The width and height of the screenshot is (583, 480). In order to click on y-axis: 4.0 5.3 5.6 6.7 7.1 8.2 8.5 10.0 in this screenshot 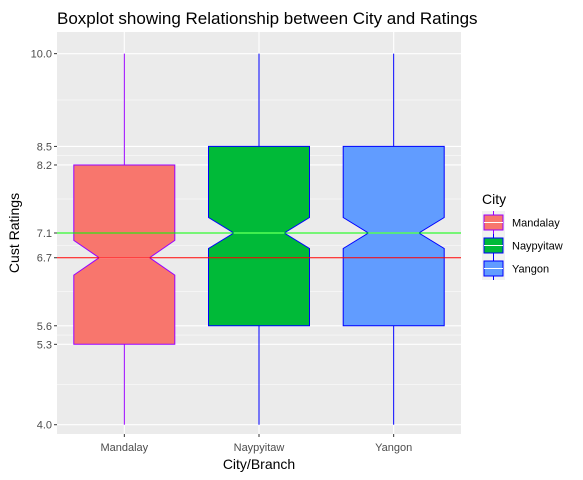, I will do `click(44, 240)`.